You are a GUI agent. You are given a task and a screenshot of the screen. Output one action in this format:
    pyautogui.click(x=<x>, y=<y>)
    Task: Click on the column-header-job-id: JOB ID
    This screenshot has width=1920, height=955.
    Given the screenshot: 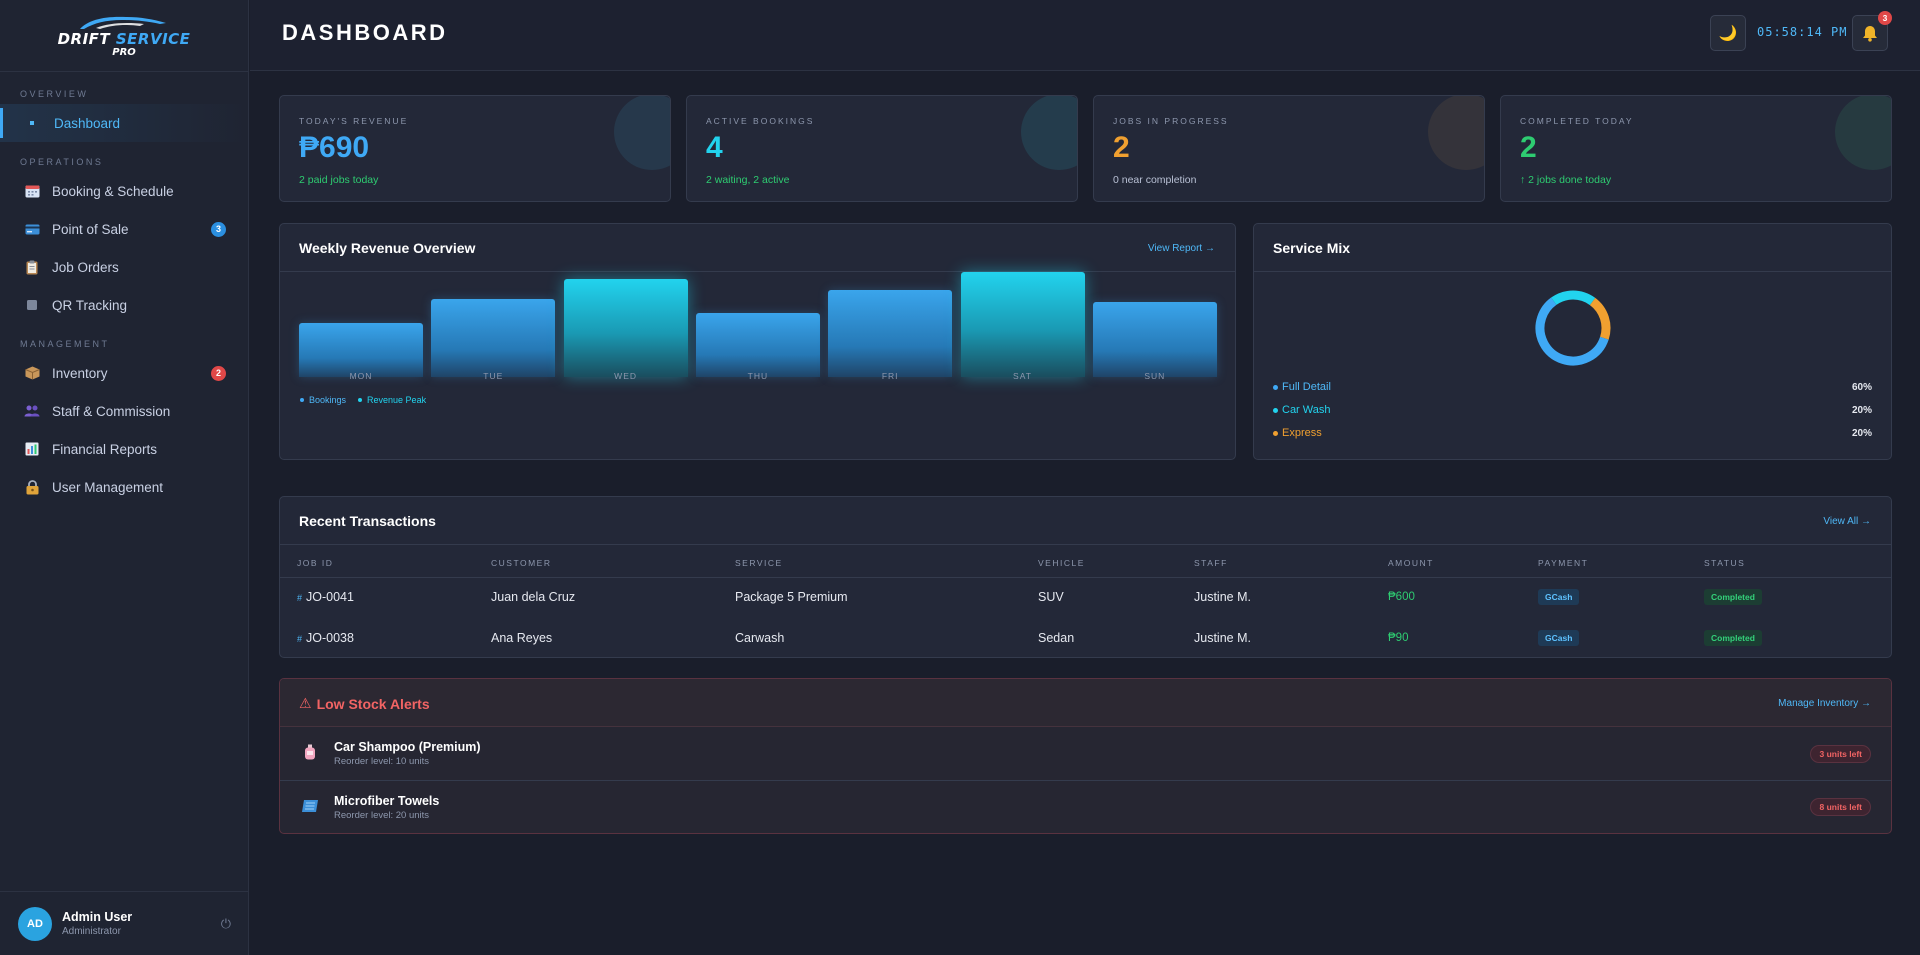 What is the action you would take?
    pyautogui.click(x=315, y=563)
    